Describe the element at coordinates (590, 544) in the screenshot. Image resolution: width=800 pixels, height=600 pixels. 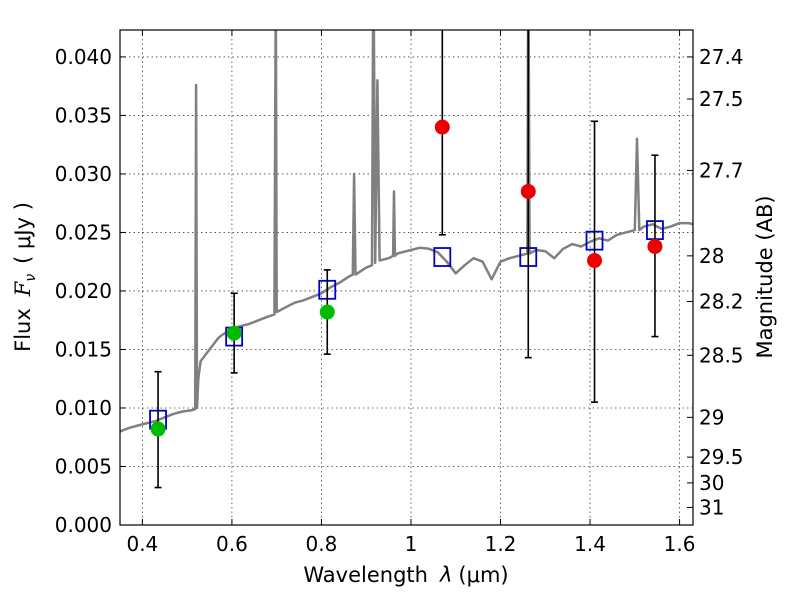
I see `x-tick-label: 1.4` at that location.